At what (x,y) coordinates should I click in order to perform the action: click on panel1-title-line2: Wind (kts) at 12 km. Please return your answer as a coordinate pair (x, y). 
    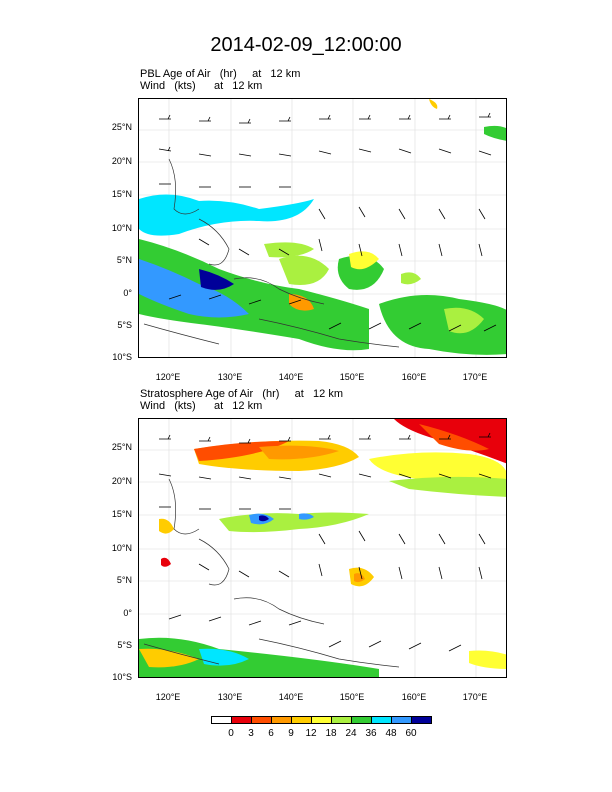
    Looking at the image, I should click on (201, 86).